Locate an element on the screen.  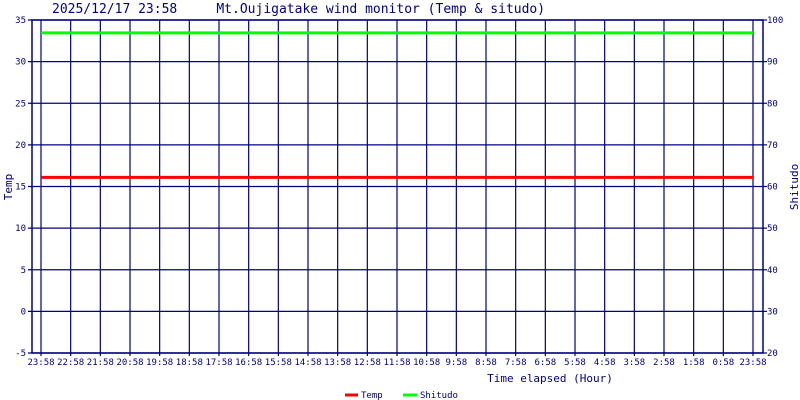
y-tick-label: -5 is located at coordinates (20, 354).